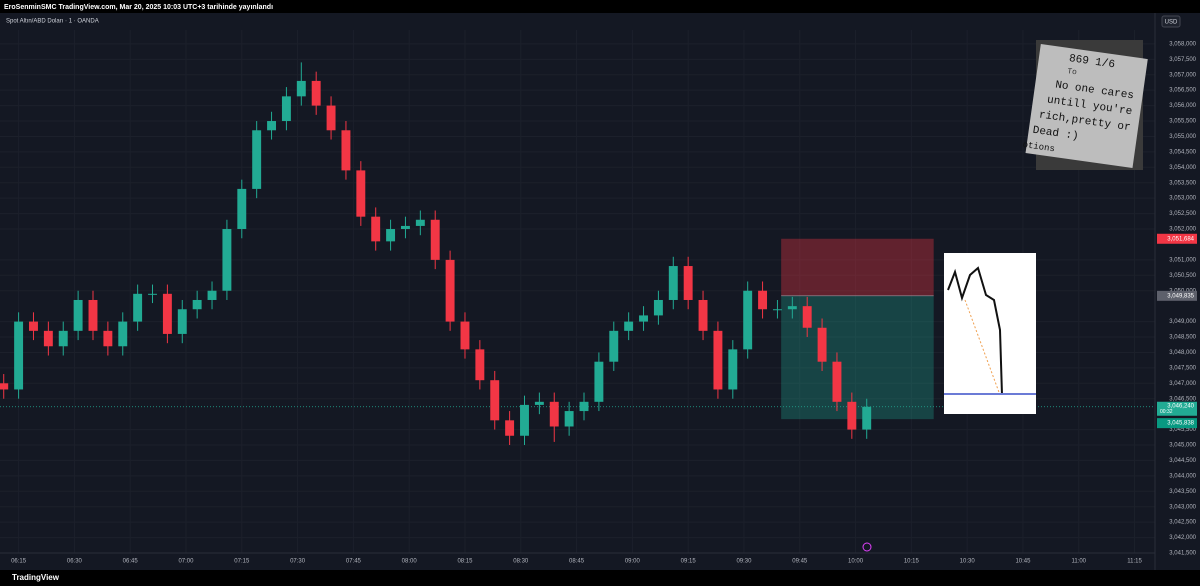  I want to click on target-price-box, so click(1177, 423).